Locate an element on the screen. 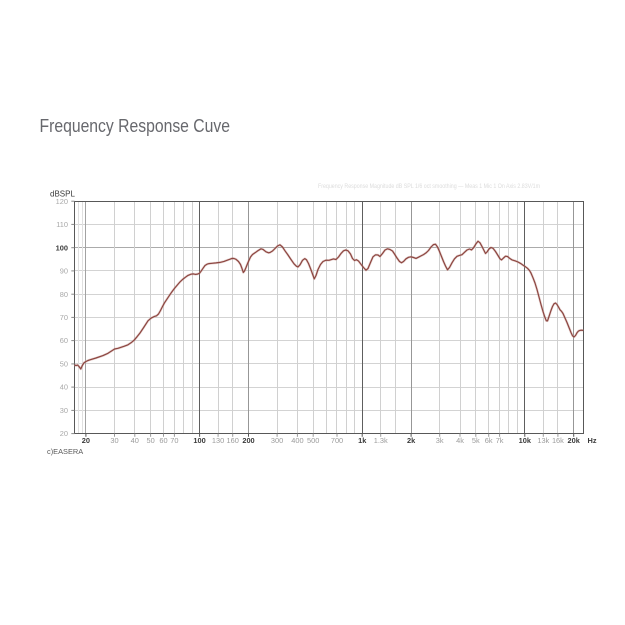 The height and width of the screenshot is (625, 625). svg-text: 110 is located at coordinates (62, 224).